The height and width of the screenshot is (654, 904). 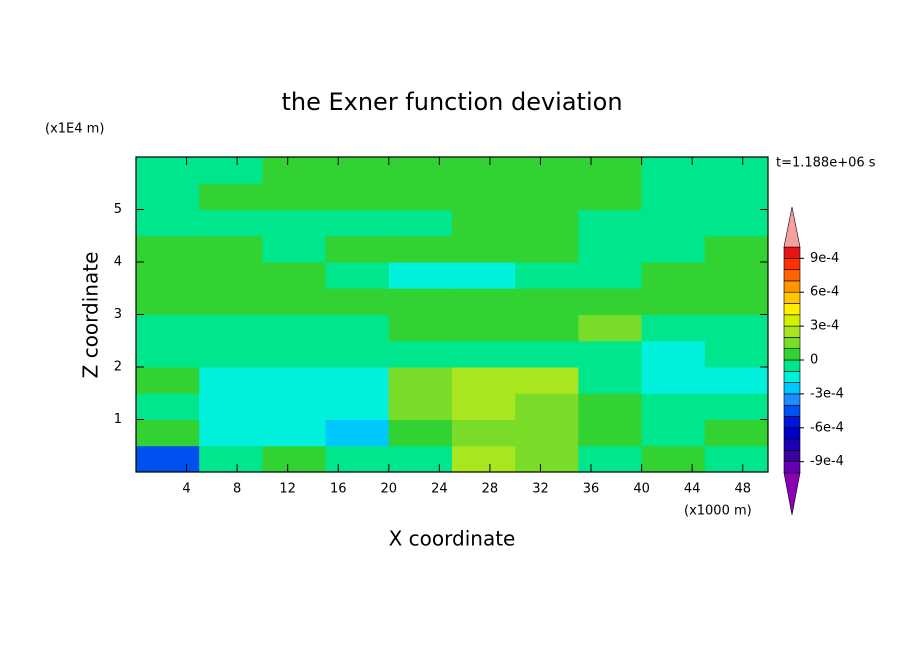 What do you see at coordinates (827, 427) in the screenshot?
I see `colorbar-tick-label: -6e-4` at bounding box center [827, 427].